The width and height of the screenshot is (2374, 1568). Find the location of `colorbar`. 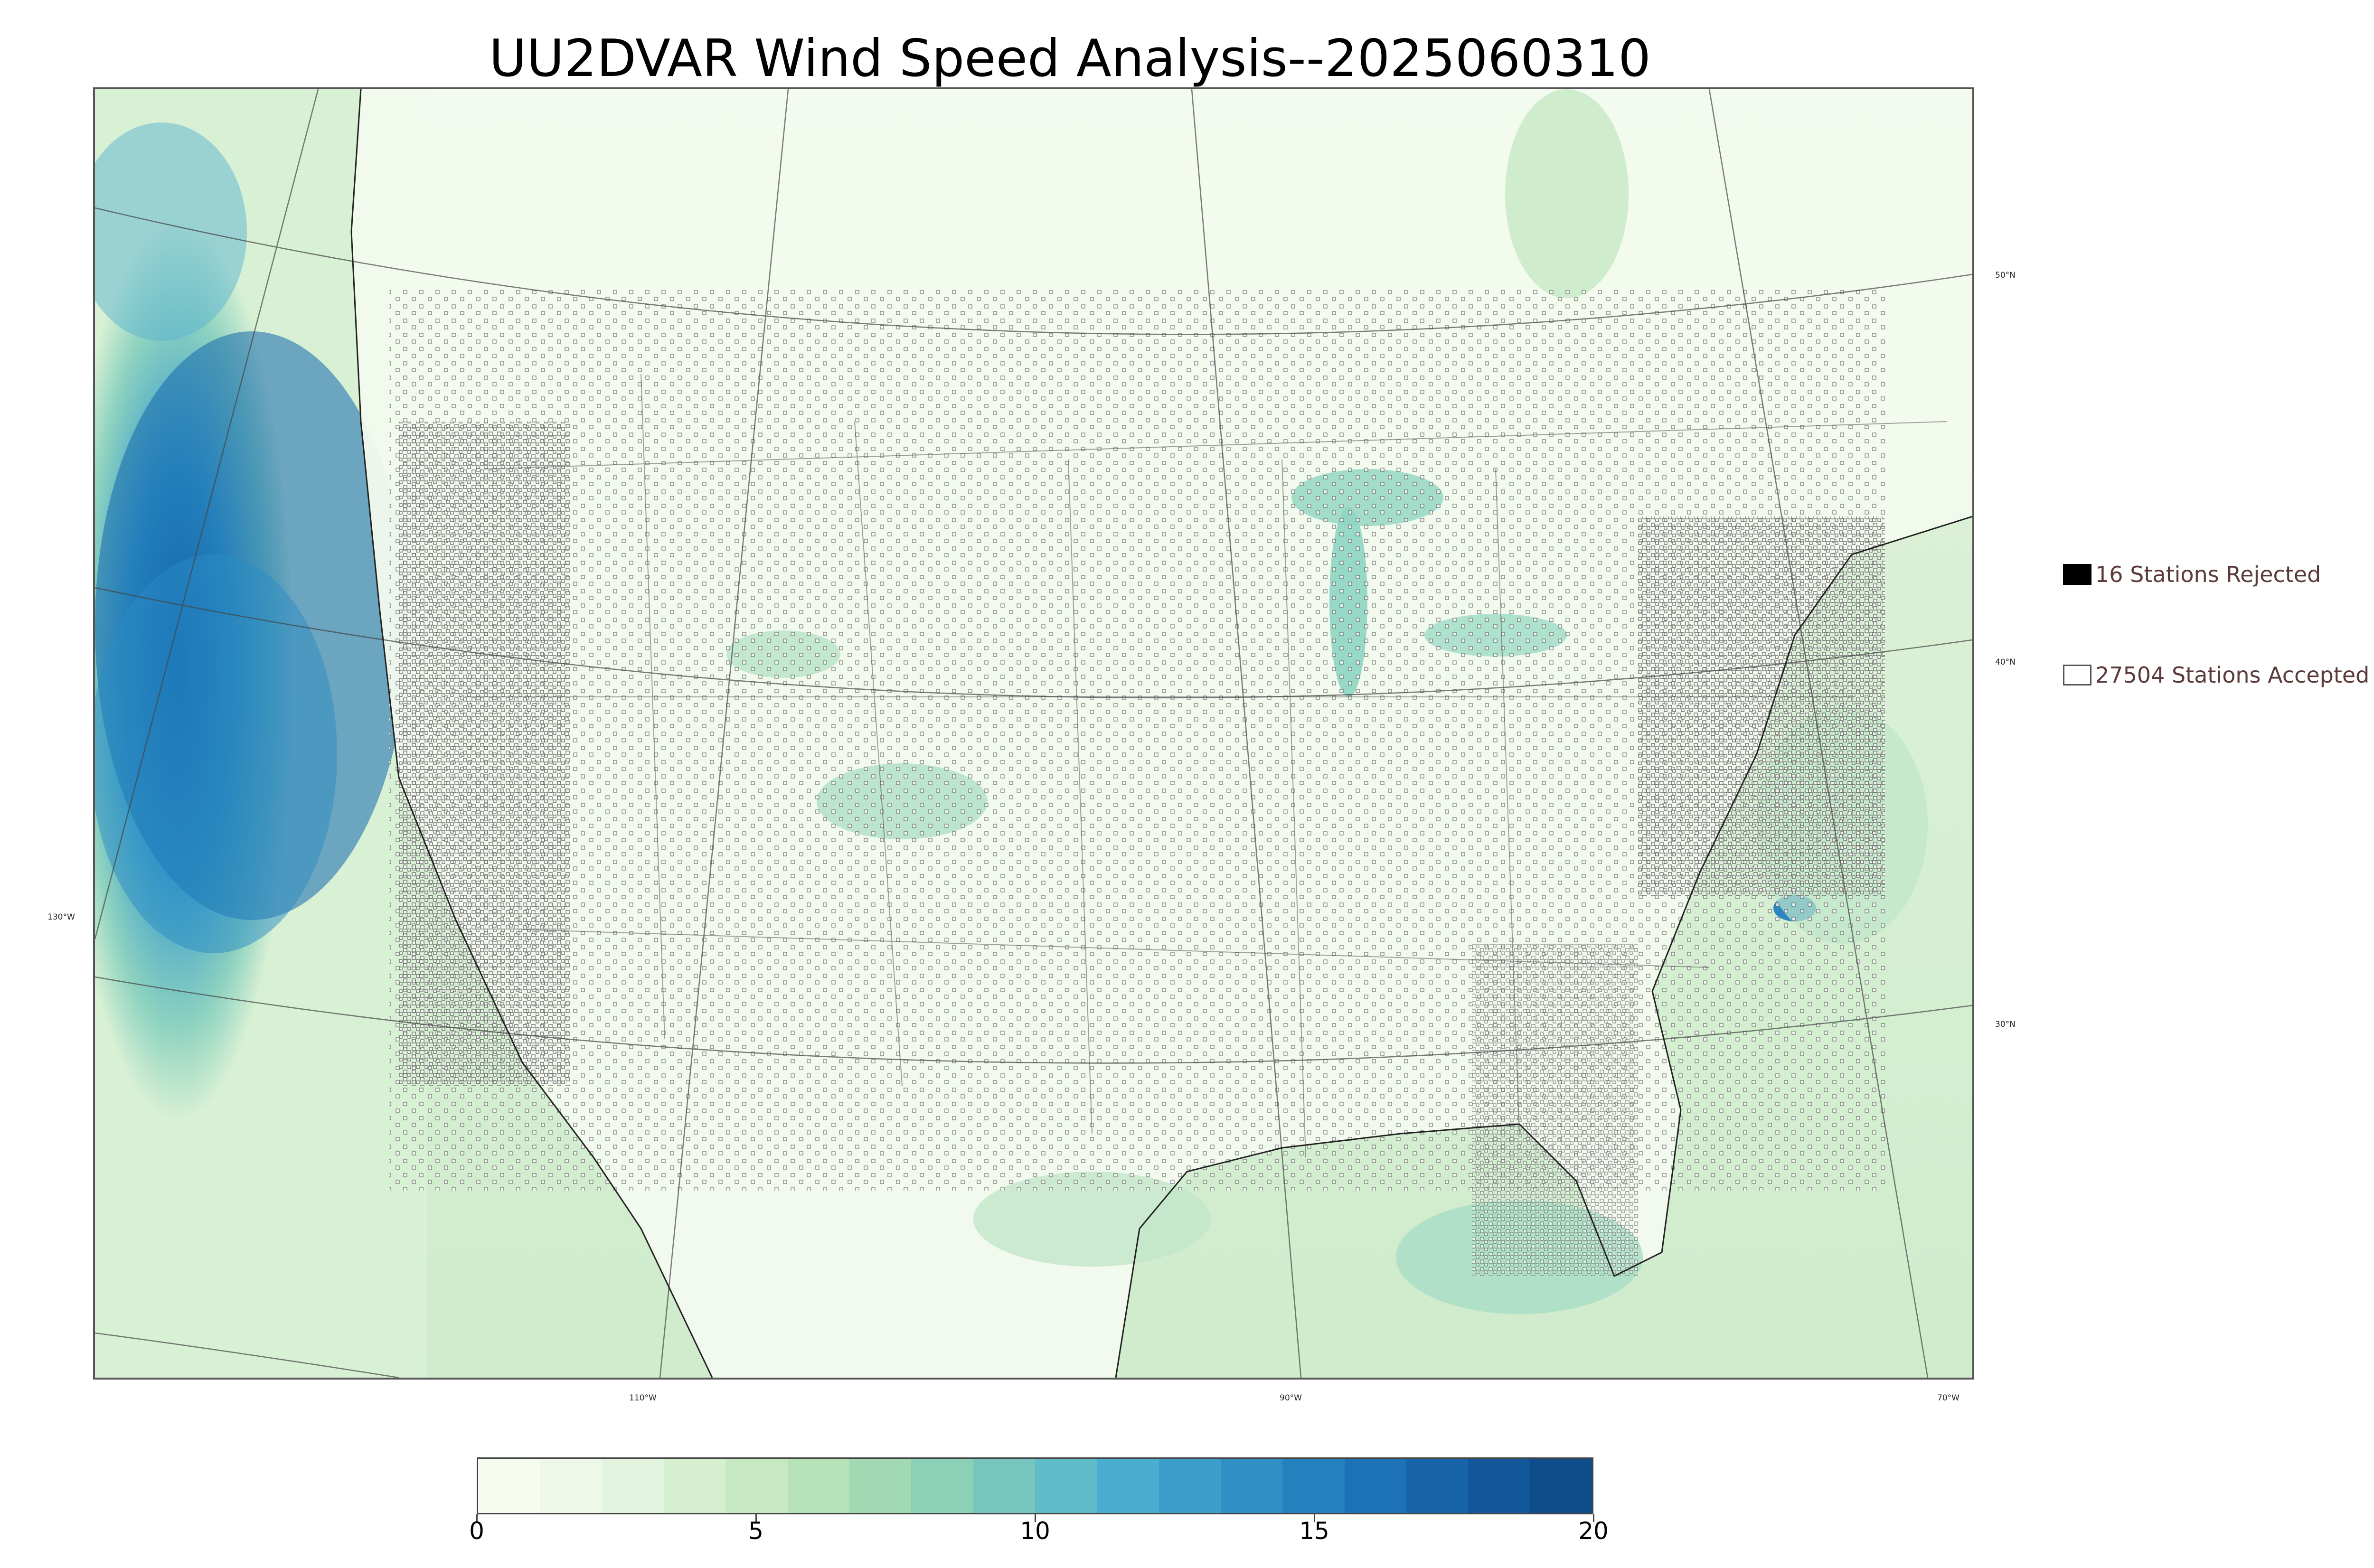

colorbar is located at coordinates (1035, 1485).